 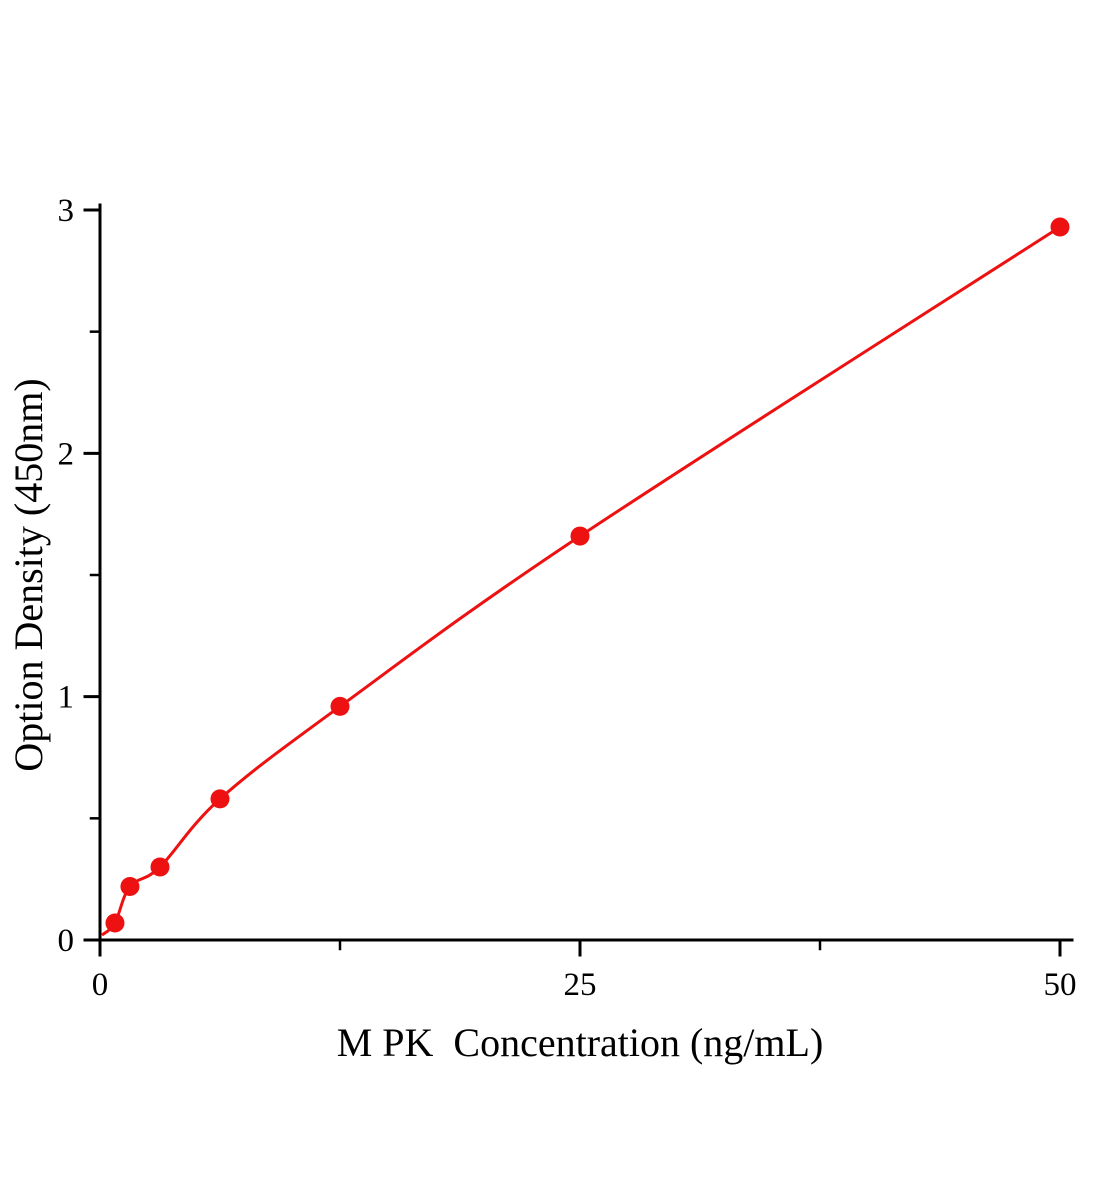 What do you see at coordinates (28, 574) in the screenshot?
I see `y-axis-title: Option Density (450nm)` at bounding box center [28, 574].